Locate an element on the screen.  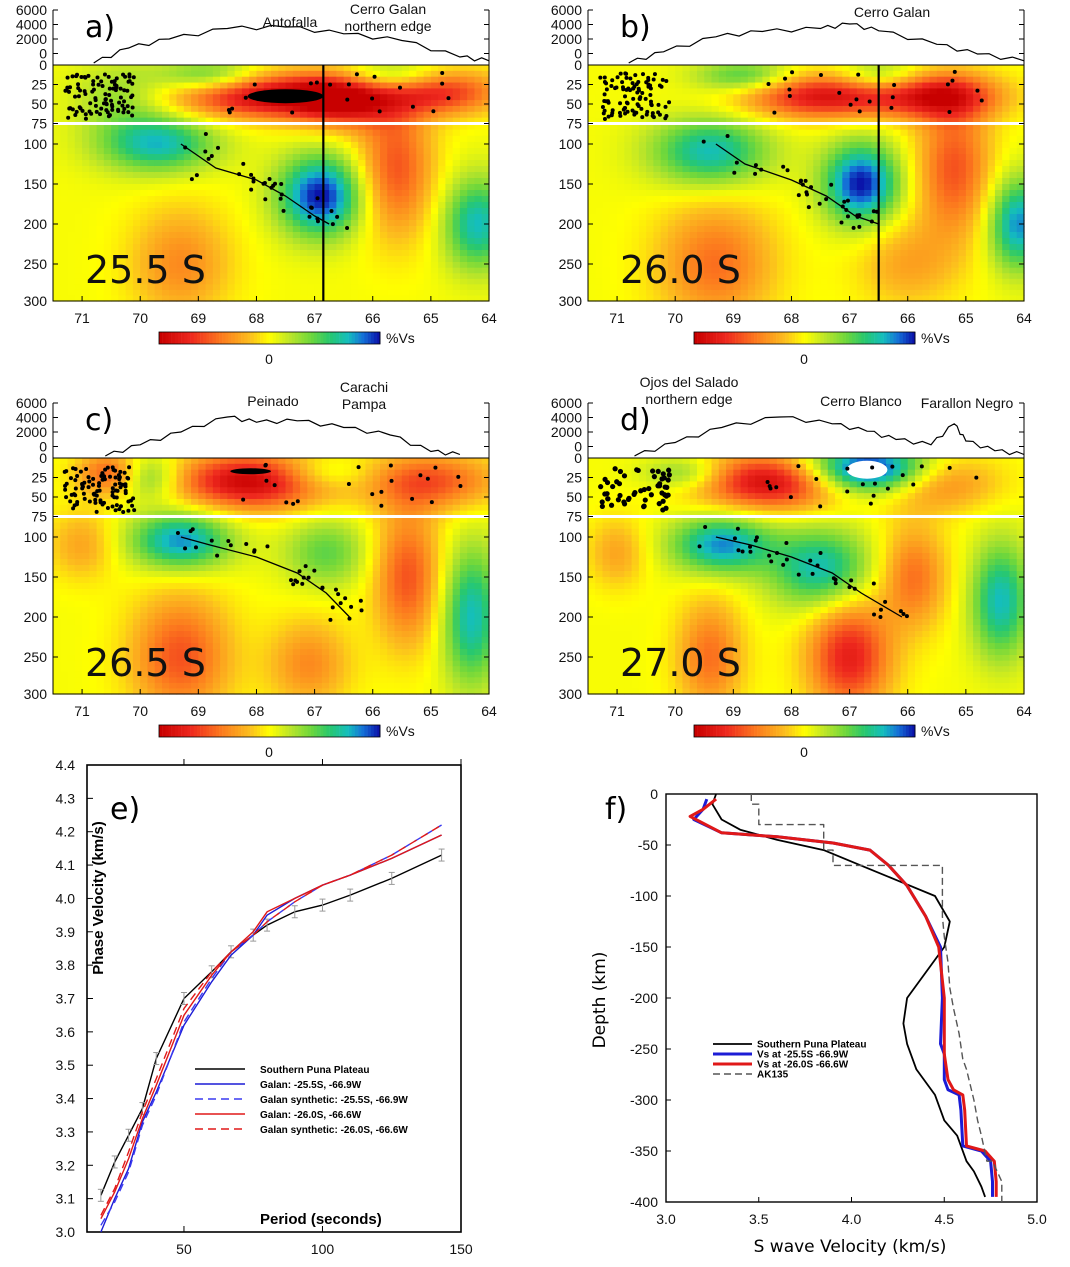
longitude-tick-label: 69 is located at coordinates (199, 318).